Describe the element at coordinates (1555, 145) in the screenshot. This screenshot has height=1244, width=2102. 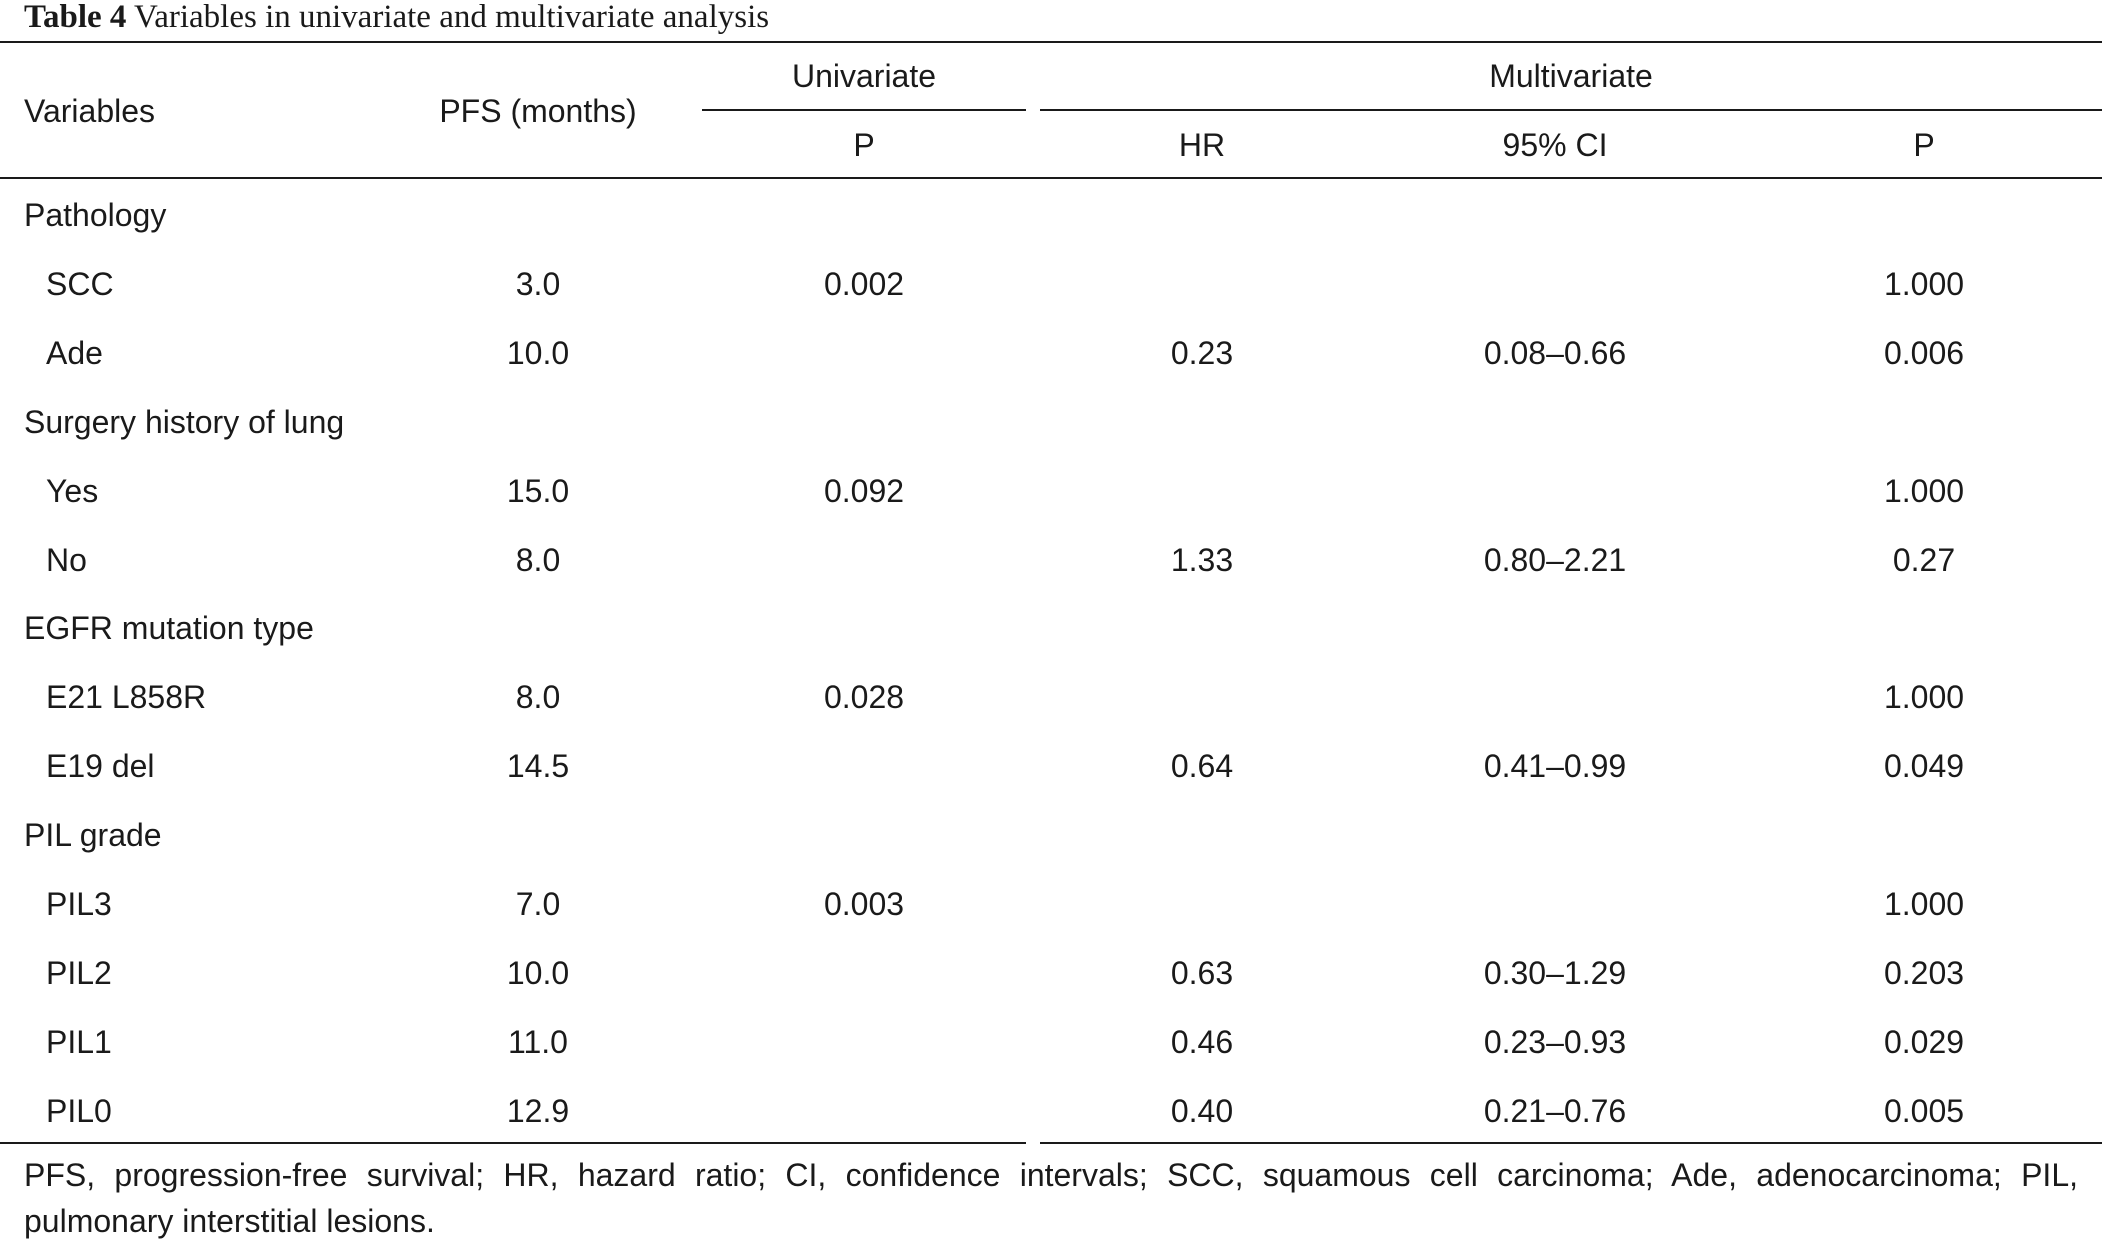
I see `header-95ci: 95% CI` at that location.